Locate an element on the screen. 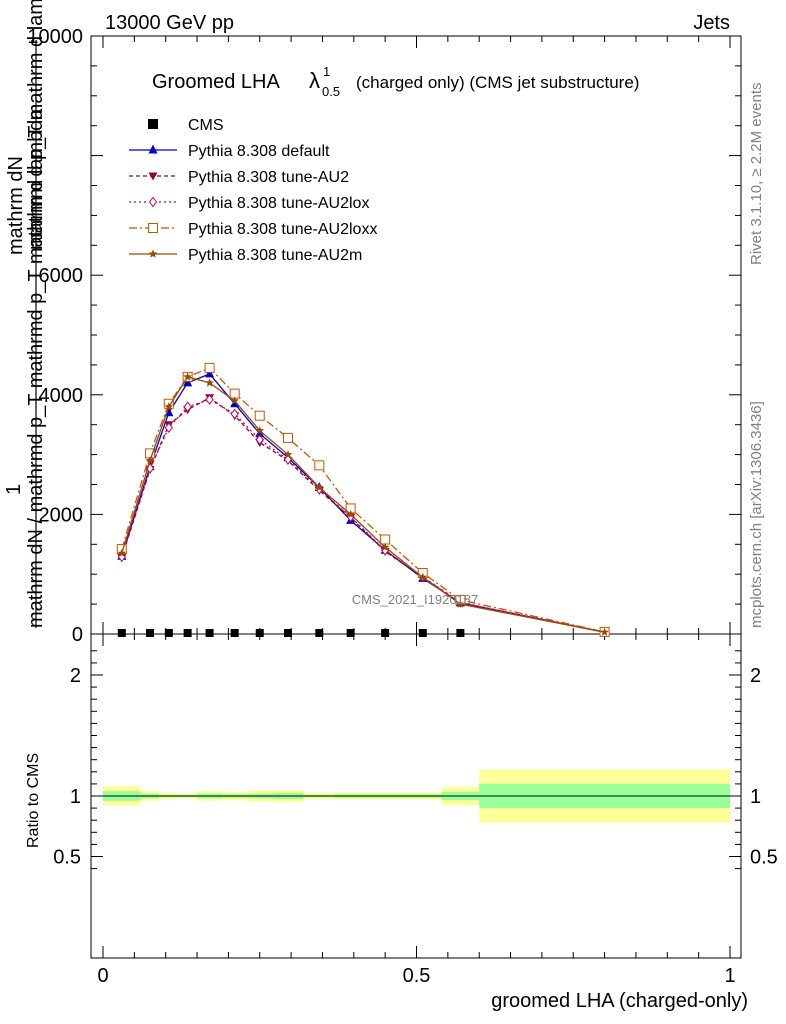 The width and height of the screenshot is (786, 1024). y-tick-label-main: 6000 is located at coordinates (61, 276).